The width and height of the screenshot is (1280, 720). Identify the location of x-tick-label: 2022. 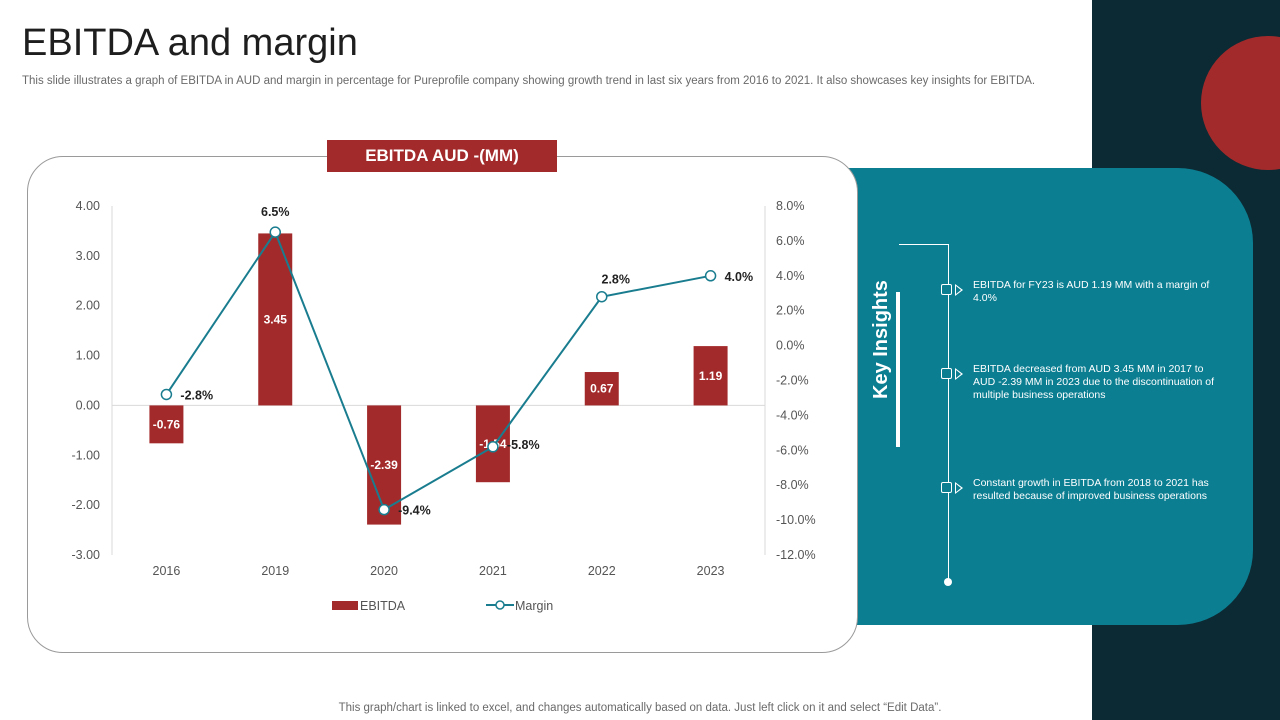
(602, 571).